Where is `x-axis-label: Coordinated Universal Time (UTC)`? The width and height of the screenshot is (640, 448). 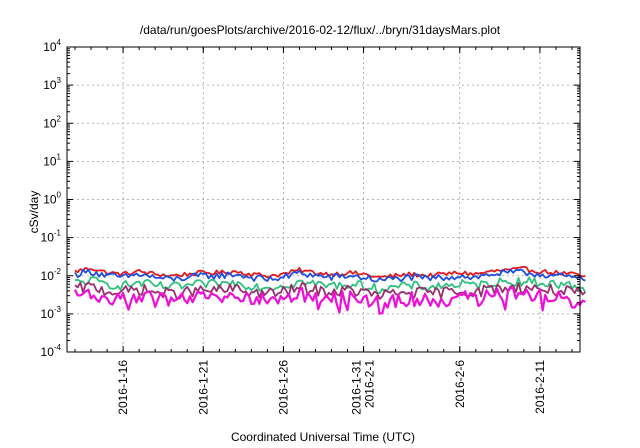 x-axis-label: Coordinated Universal Time (UTC) is located at coordinates (323, 437).